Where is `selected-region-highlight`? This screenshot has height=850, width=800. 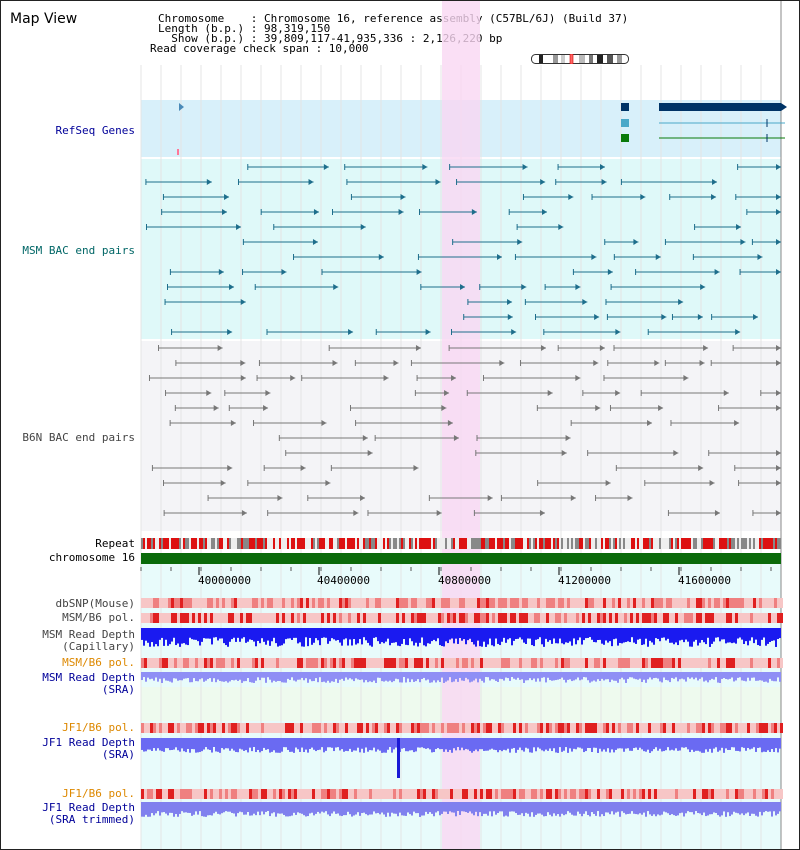
selected-region-highlight is located at coordinates (461, 425).